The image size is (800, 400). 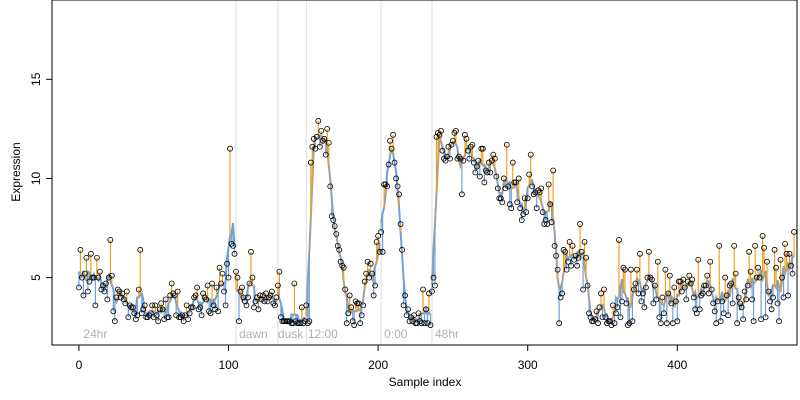 I want to click on fitted-line-segment, so click(x=256, y=292).